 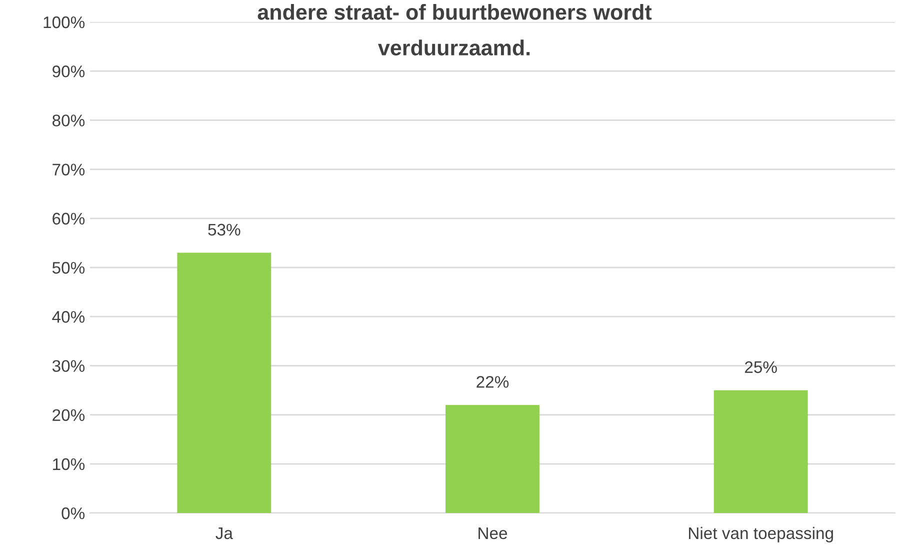 What do you see at coordinates (73, 513) in the screenshot?
I see `y-tick-label: 0%` at bounding box center [73, 513].